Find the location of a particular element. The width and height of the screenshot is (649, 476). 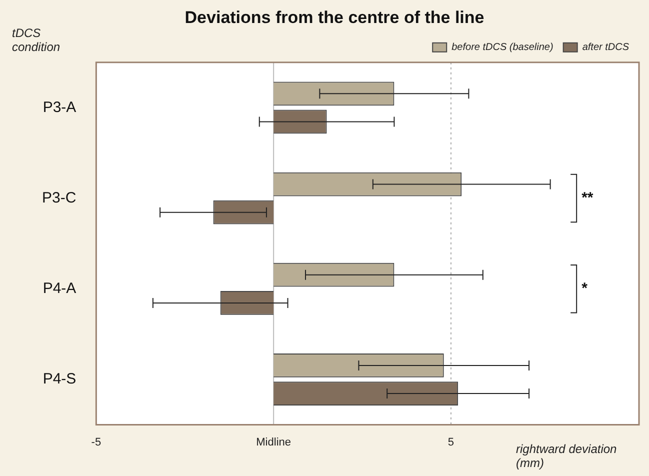

y-tick-label: P3-A is located at coordinates (59, 107).